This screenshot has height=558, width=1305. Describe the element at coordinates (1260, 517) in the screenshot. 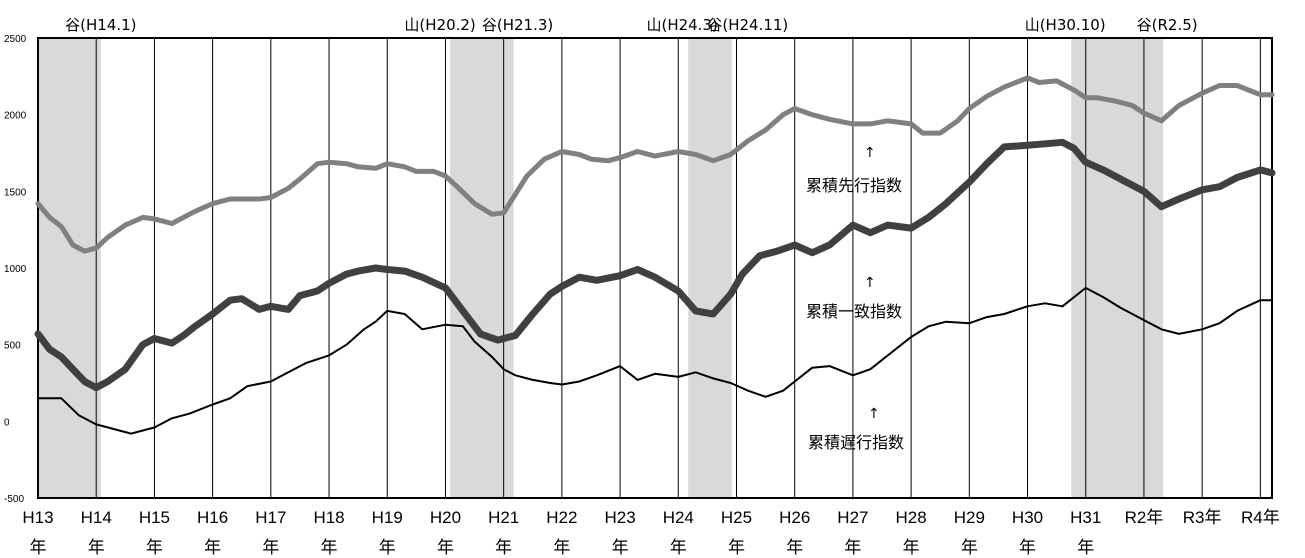

I see `x-tick-label: R4年` at that location.